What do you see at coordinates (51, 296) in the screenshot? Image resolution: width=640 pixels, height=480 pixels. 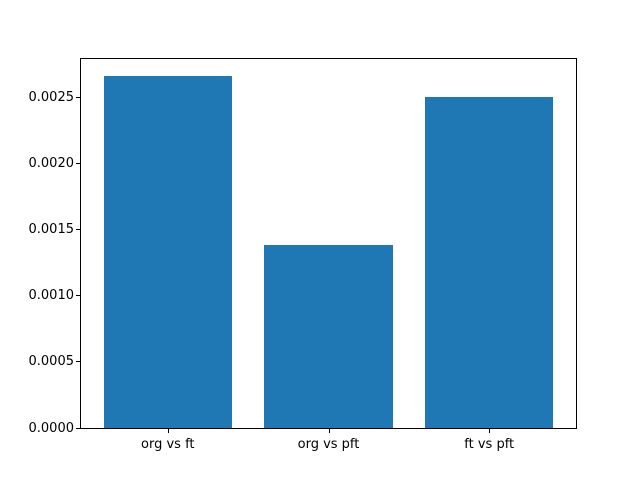 I see `y-axis-tick-label: 0.0010` at bounding box center [51, 296].